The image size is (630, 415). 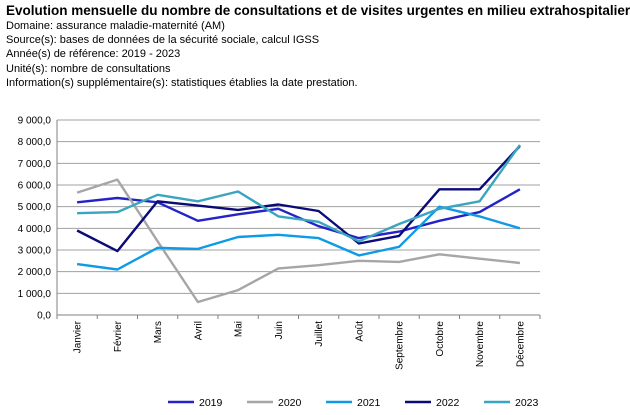 What do you see at coordinates (158, 332) in the screenshot?
I see `x-tick-label: Mars` at bounding box center [158, 332].